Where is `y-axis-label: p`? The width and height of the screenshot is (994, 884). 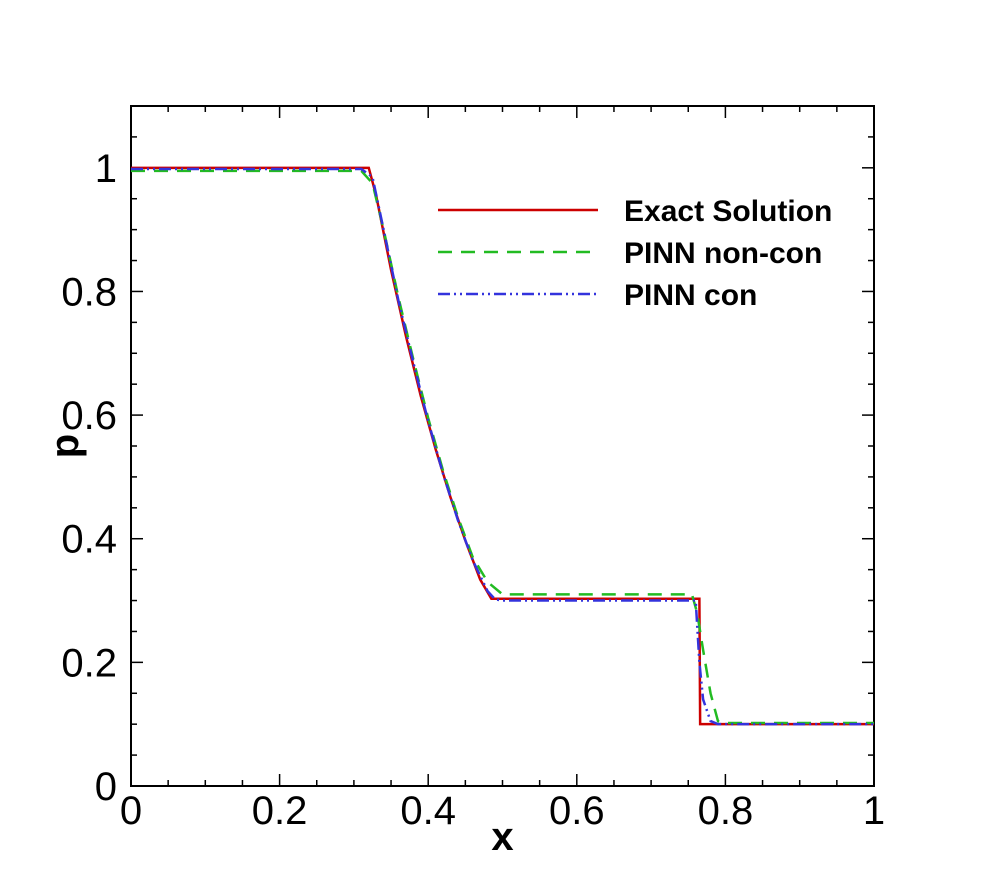
y-axis-label: p is located at coordinates (65, 446).